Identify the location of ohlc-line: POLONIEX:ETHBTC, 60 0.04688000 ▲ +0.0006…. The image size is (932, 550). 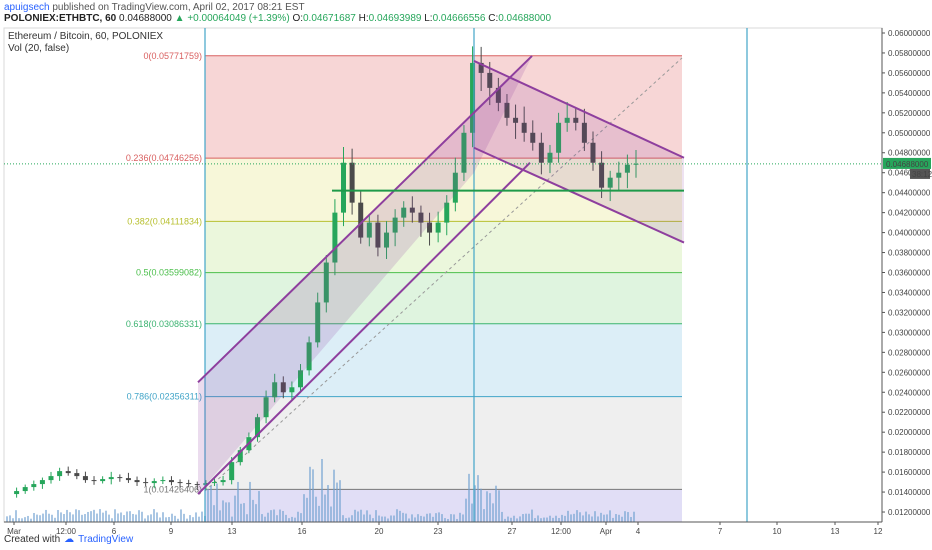
(277, 18).